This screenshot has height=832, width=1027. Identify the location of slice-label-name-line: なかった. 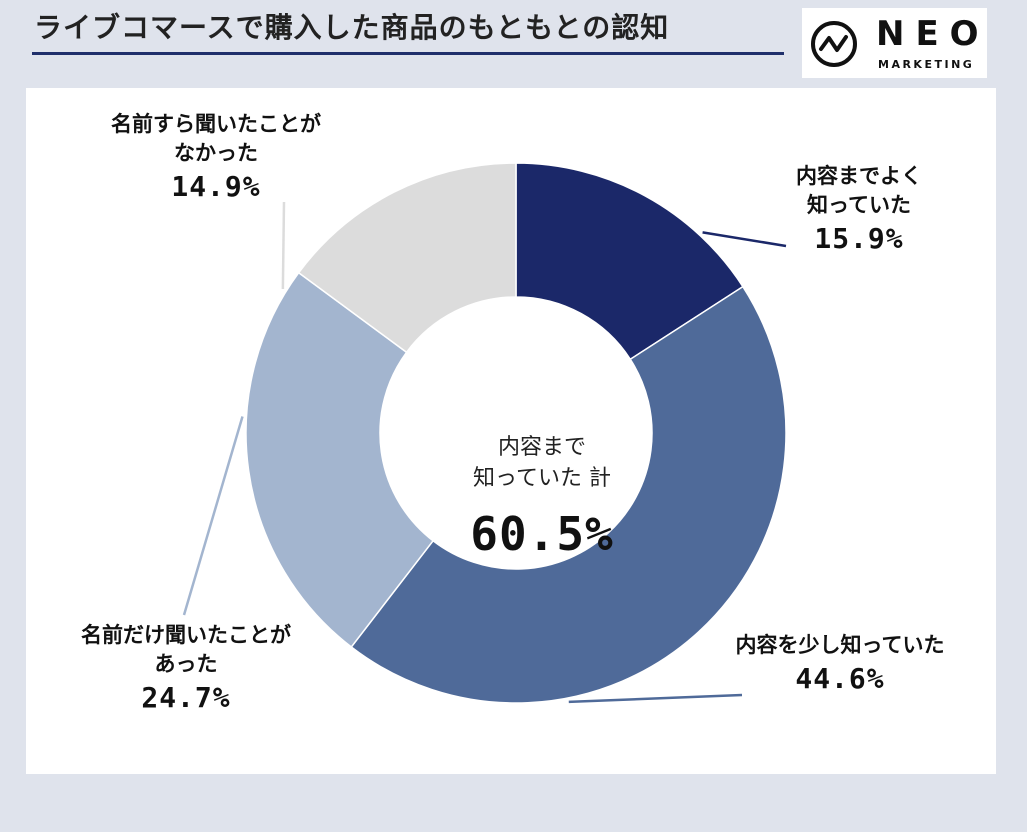
(216, 153).